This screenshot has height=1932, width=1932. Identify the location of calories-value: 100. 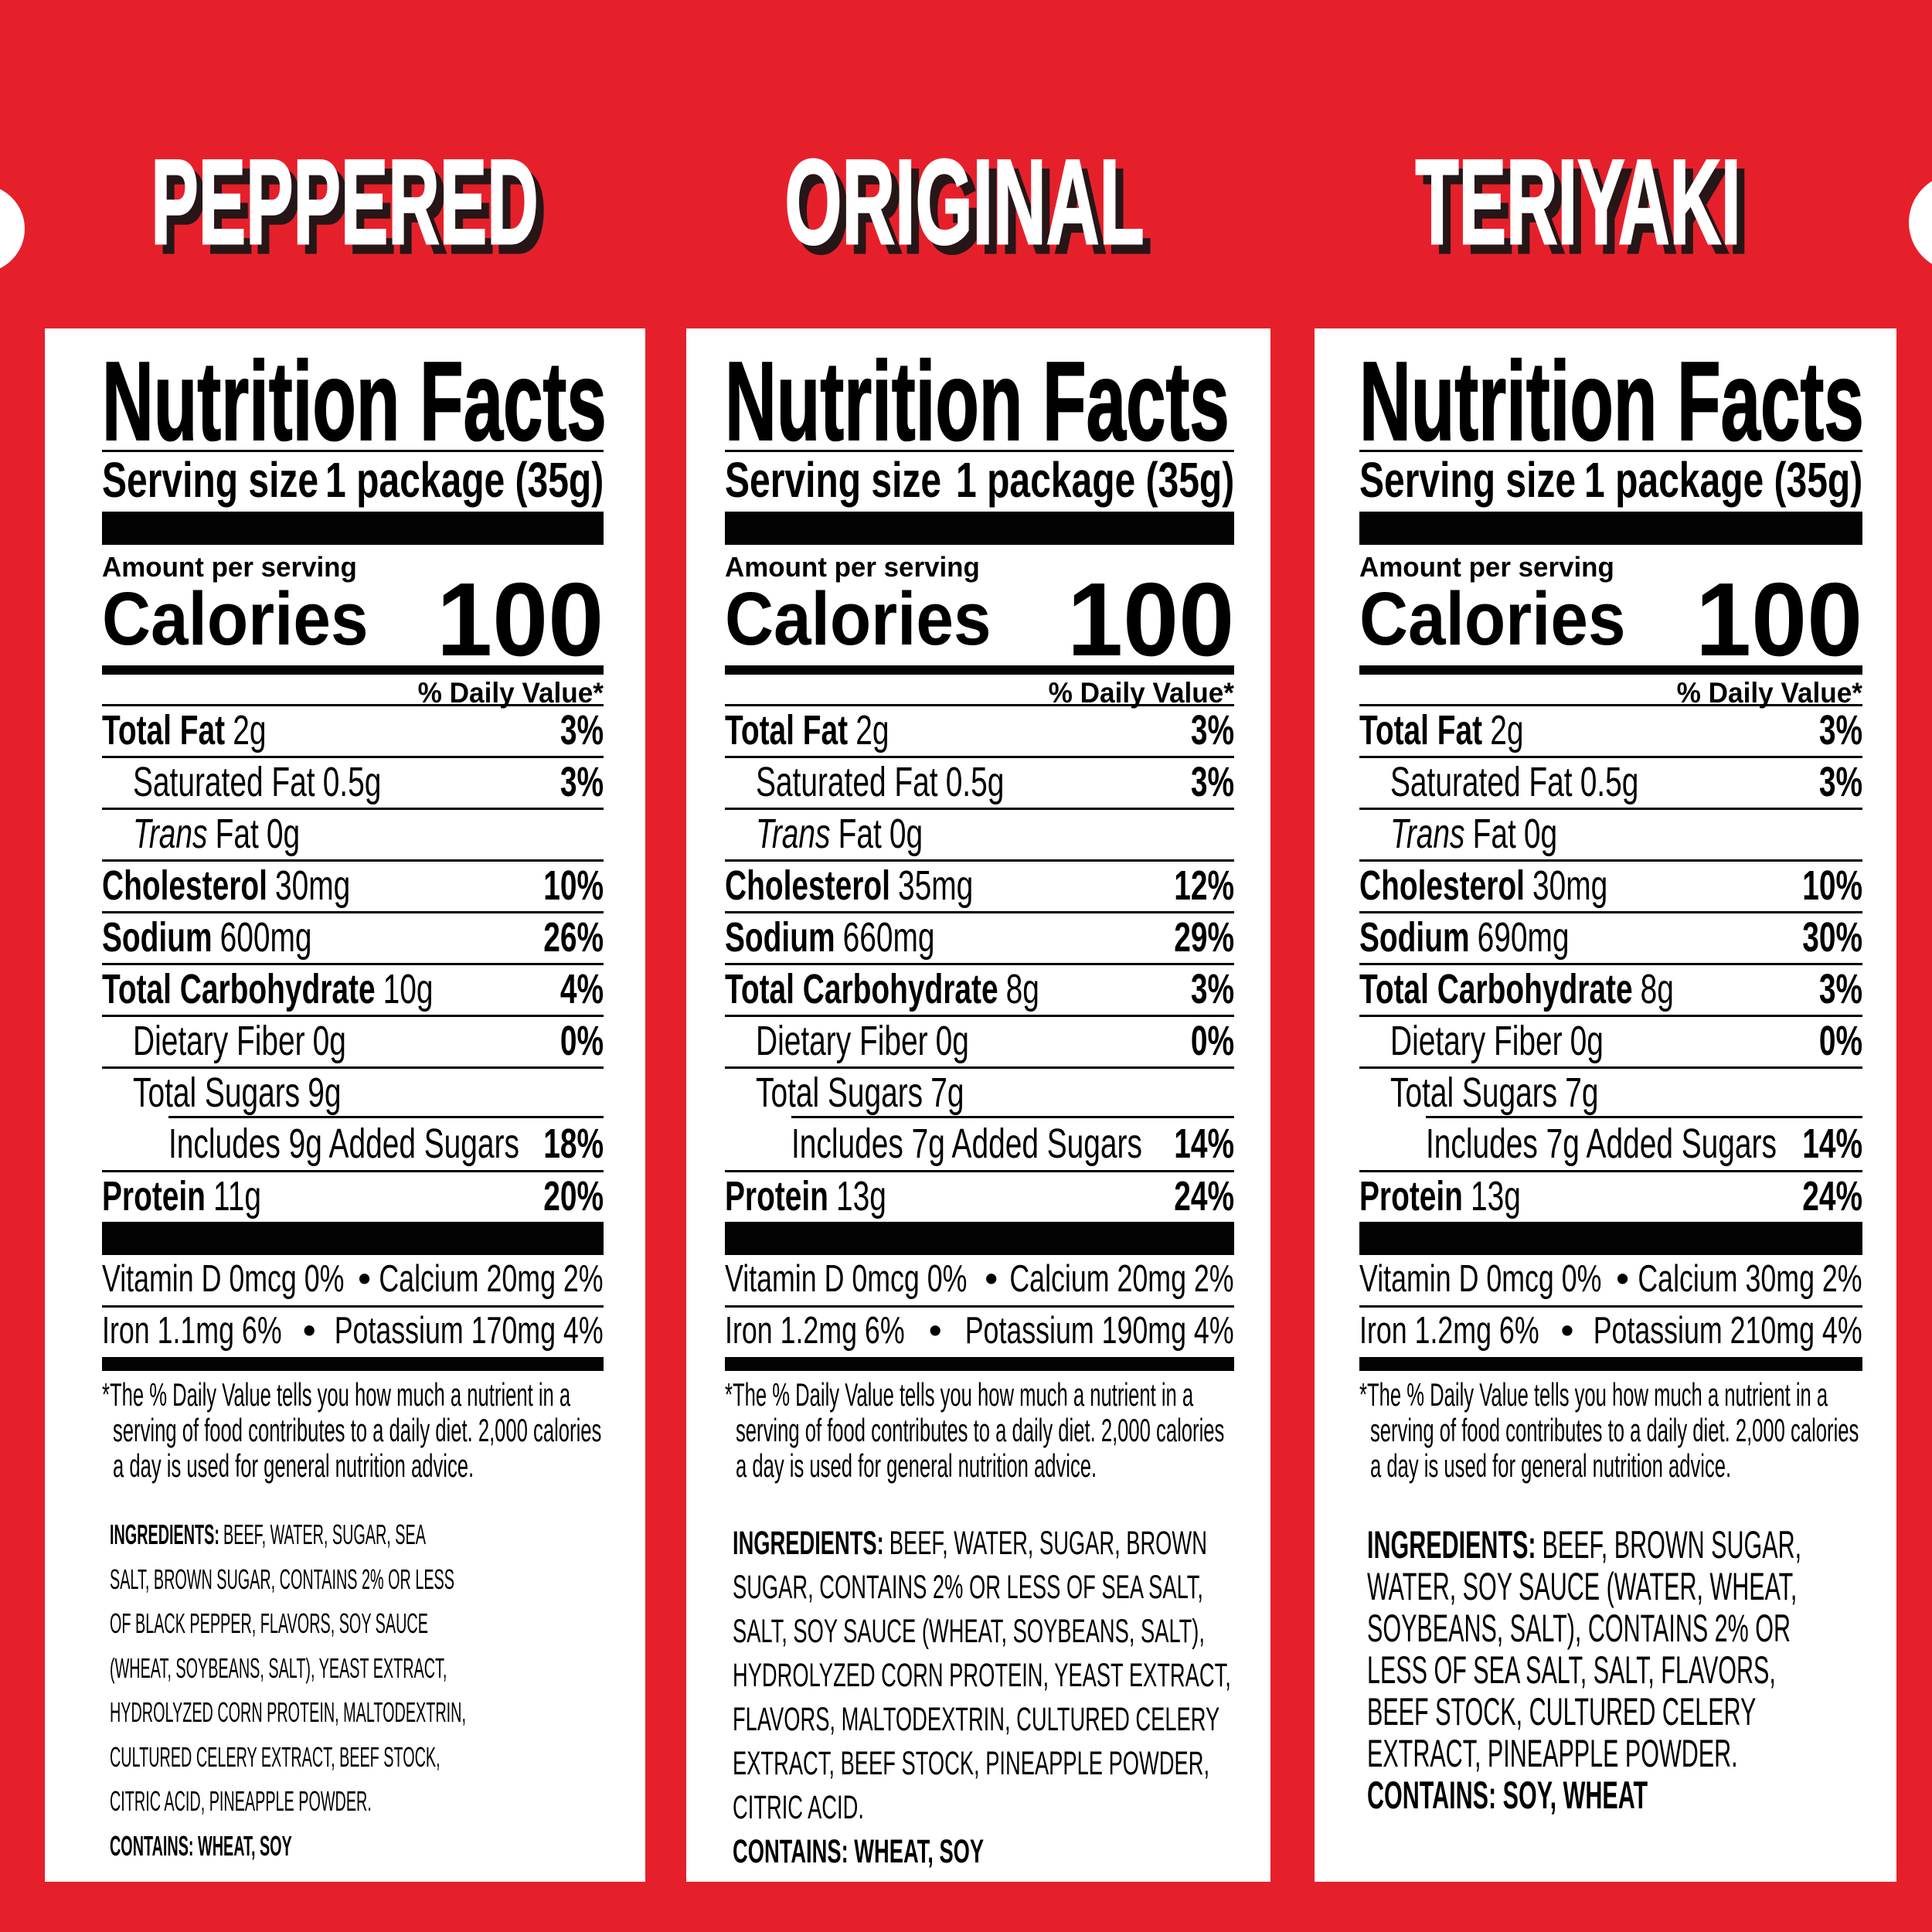
(1779, 620).